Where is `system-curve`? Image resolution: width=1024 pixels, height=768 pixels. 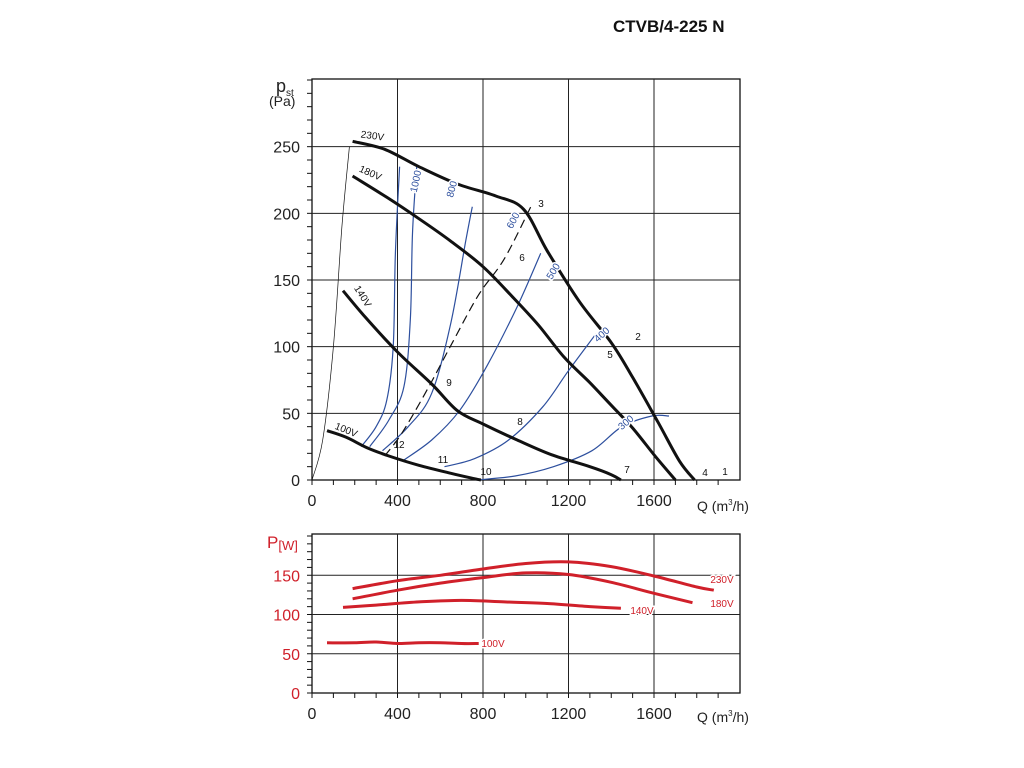 system-curve is located at coordinates (330, 313).